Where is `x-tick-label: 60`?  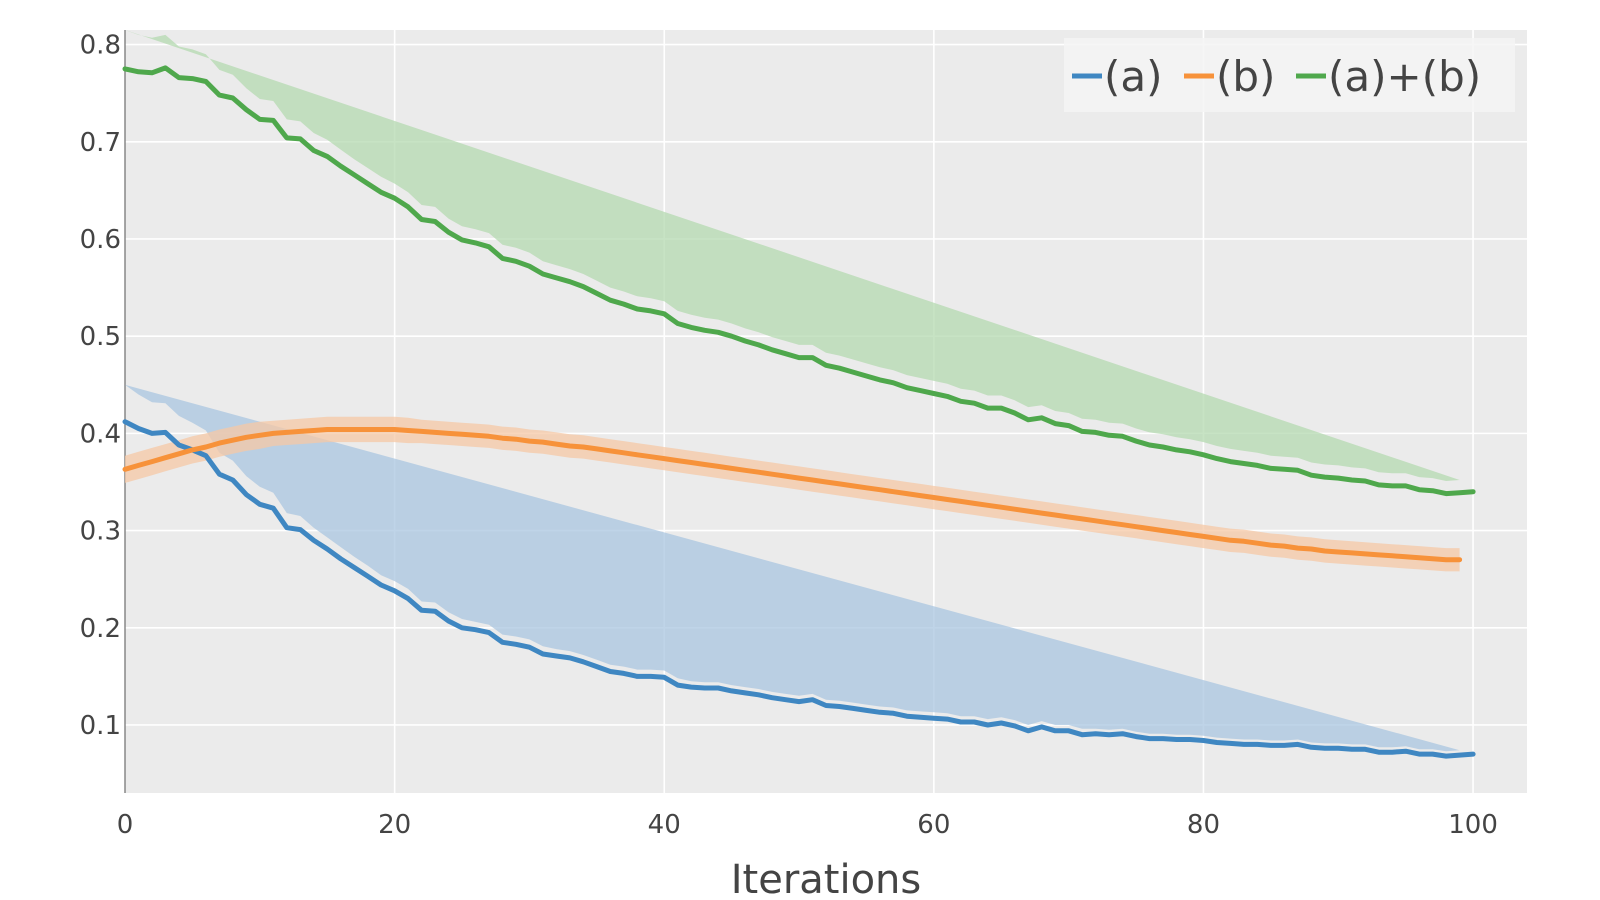 x-tick-label: 60 is located at coordinates (933, 825).